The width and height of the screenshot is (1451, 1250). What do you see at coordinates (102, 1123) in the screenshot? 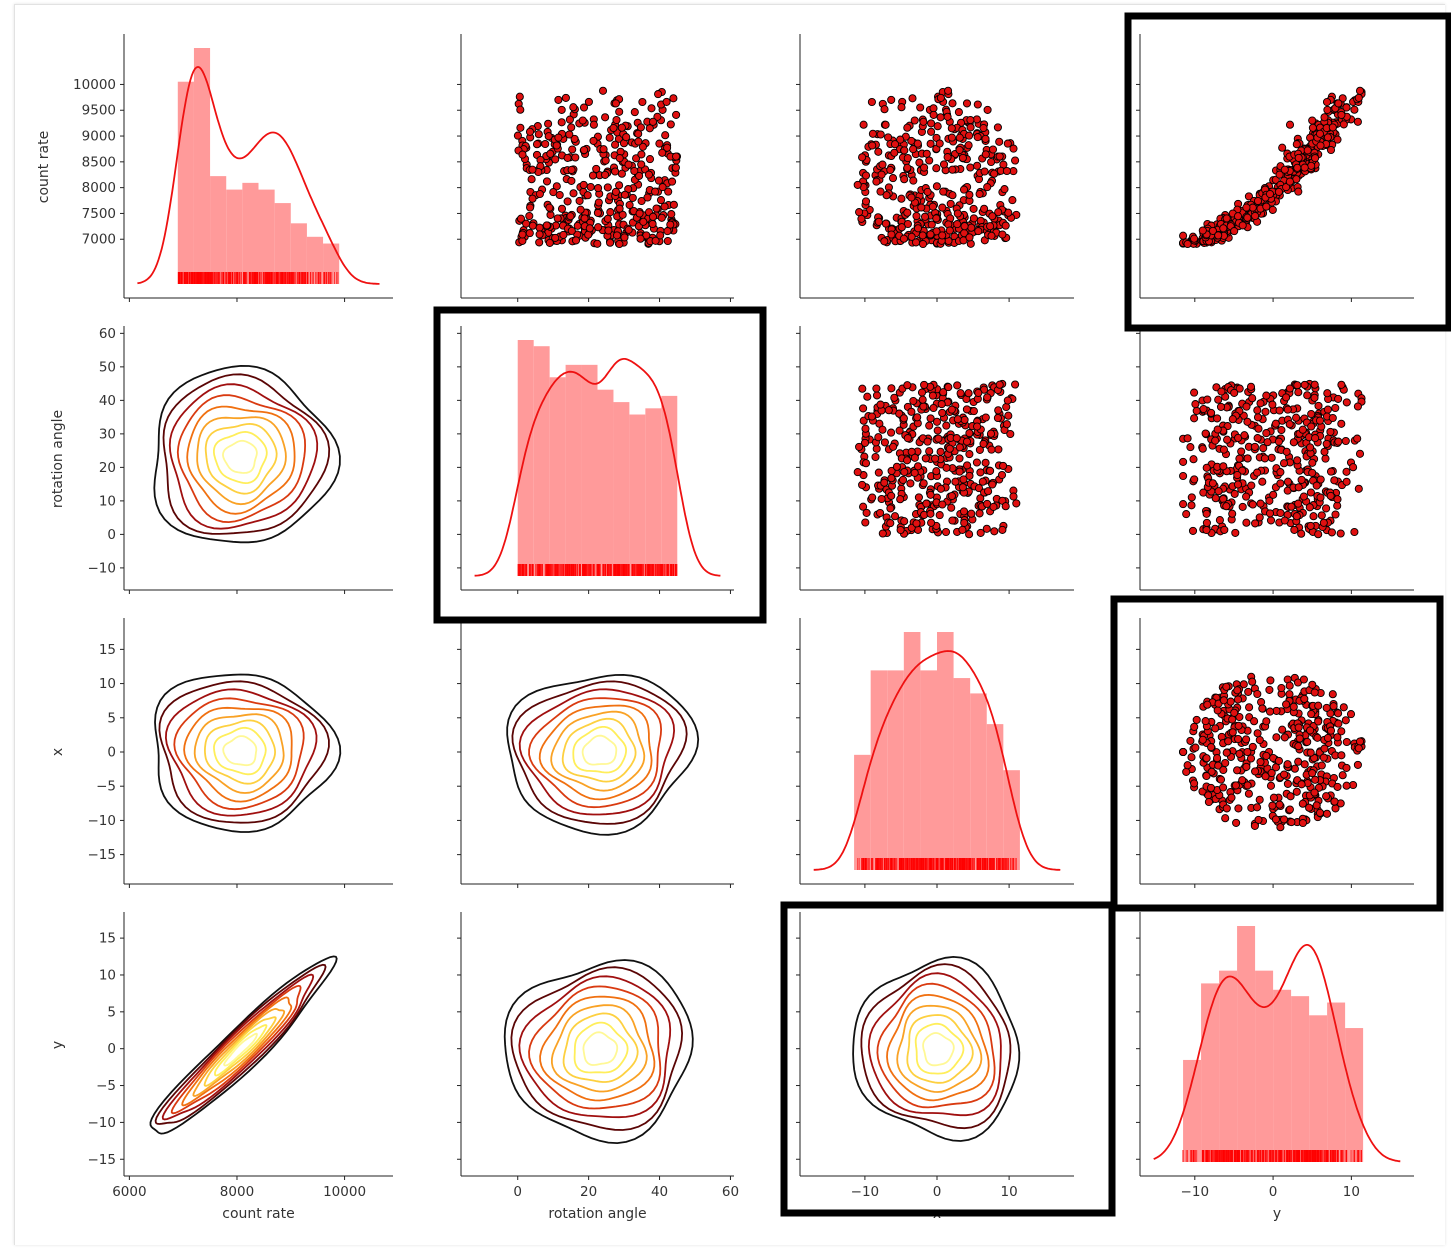
I see `y-tick-label: −10` at bounding box center [102, 1123].